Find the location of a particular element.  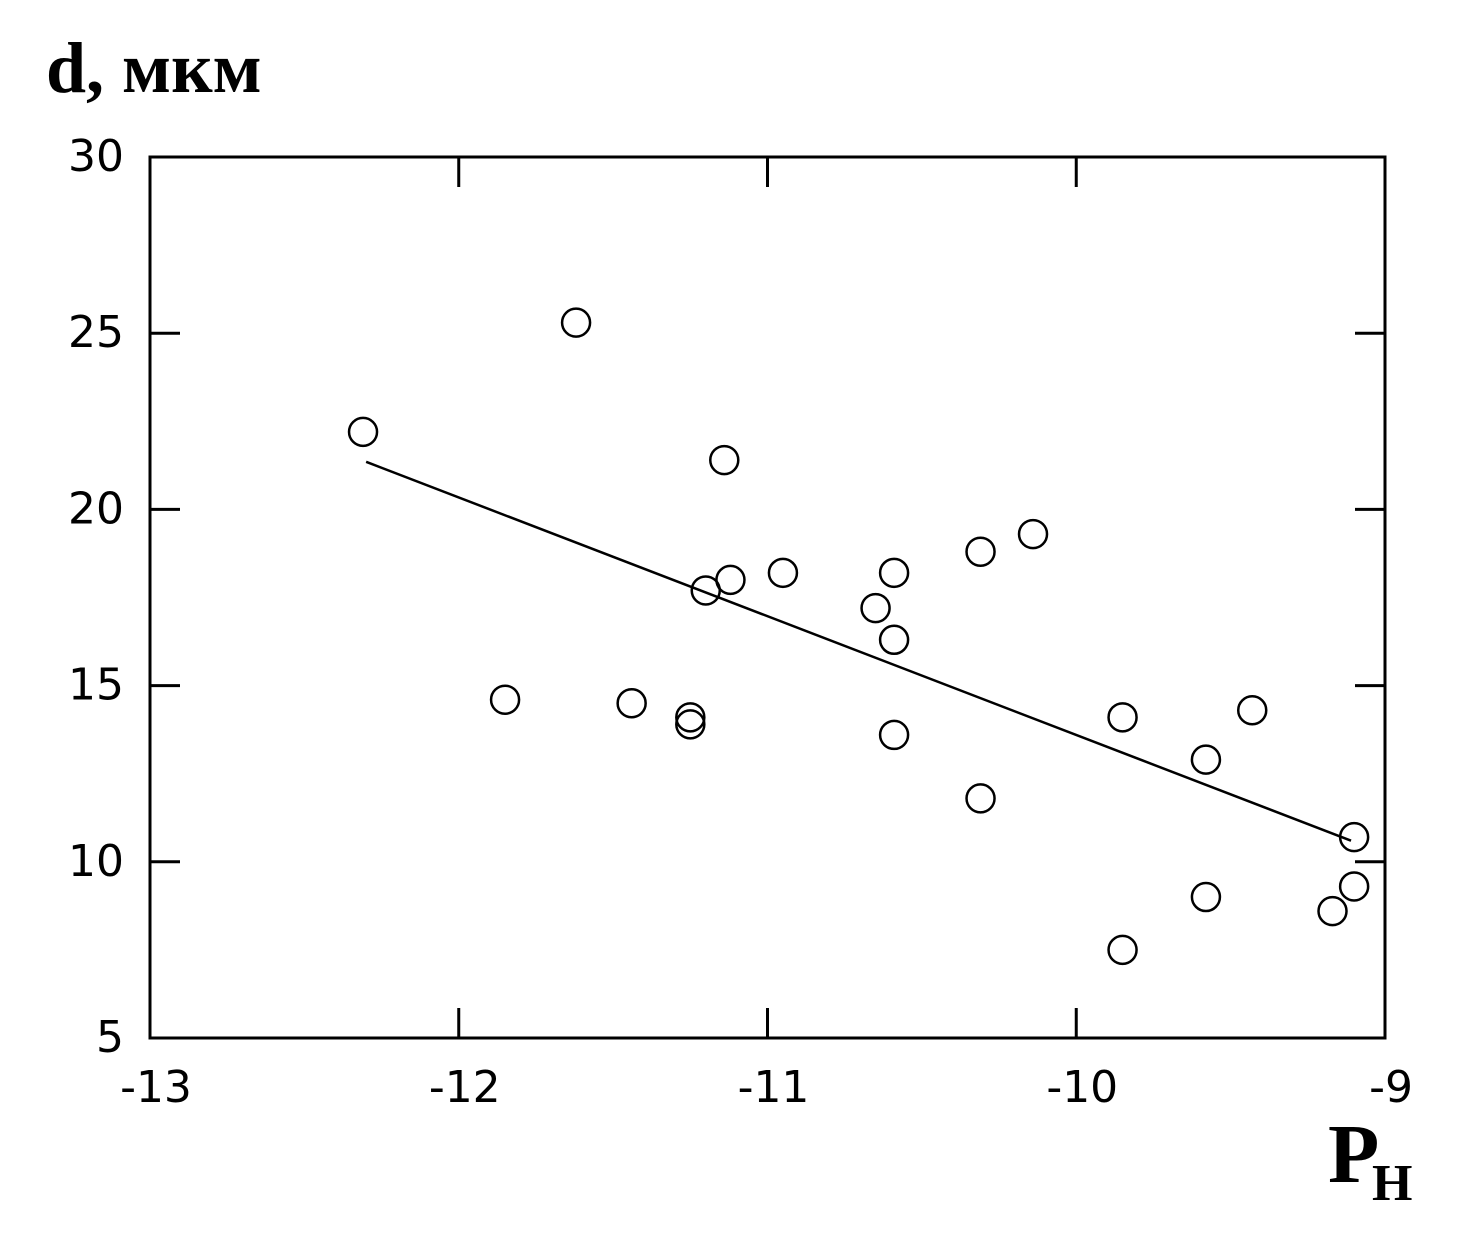

y-tick-label: 20 is located at coordinates (96, 508).